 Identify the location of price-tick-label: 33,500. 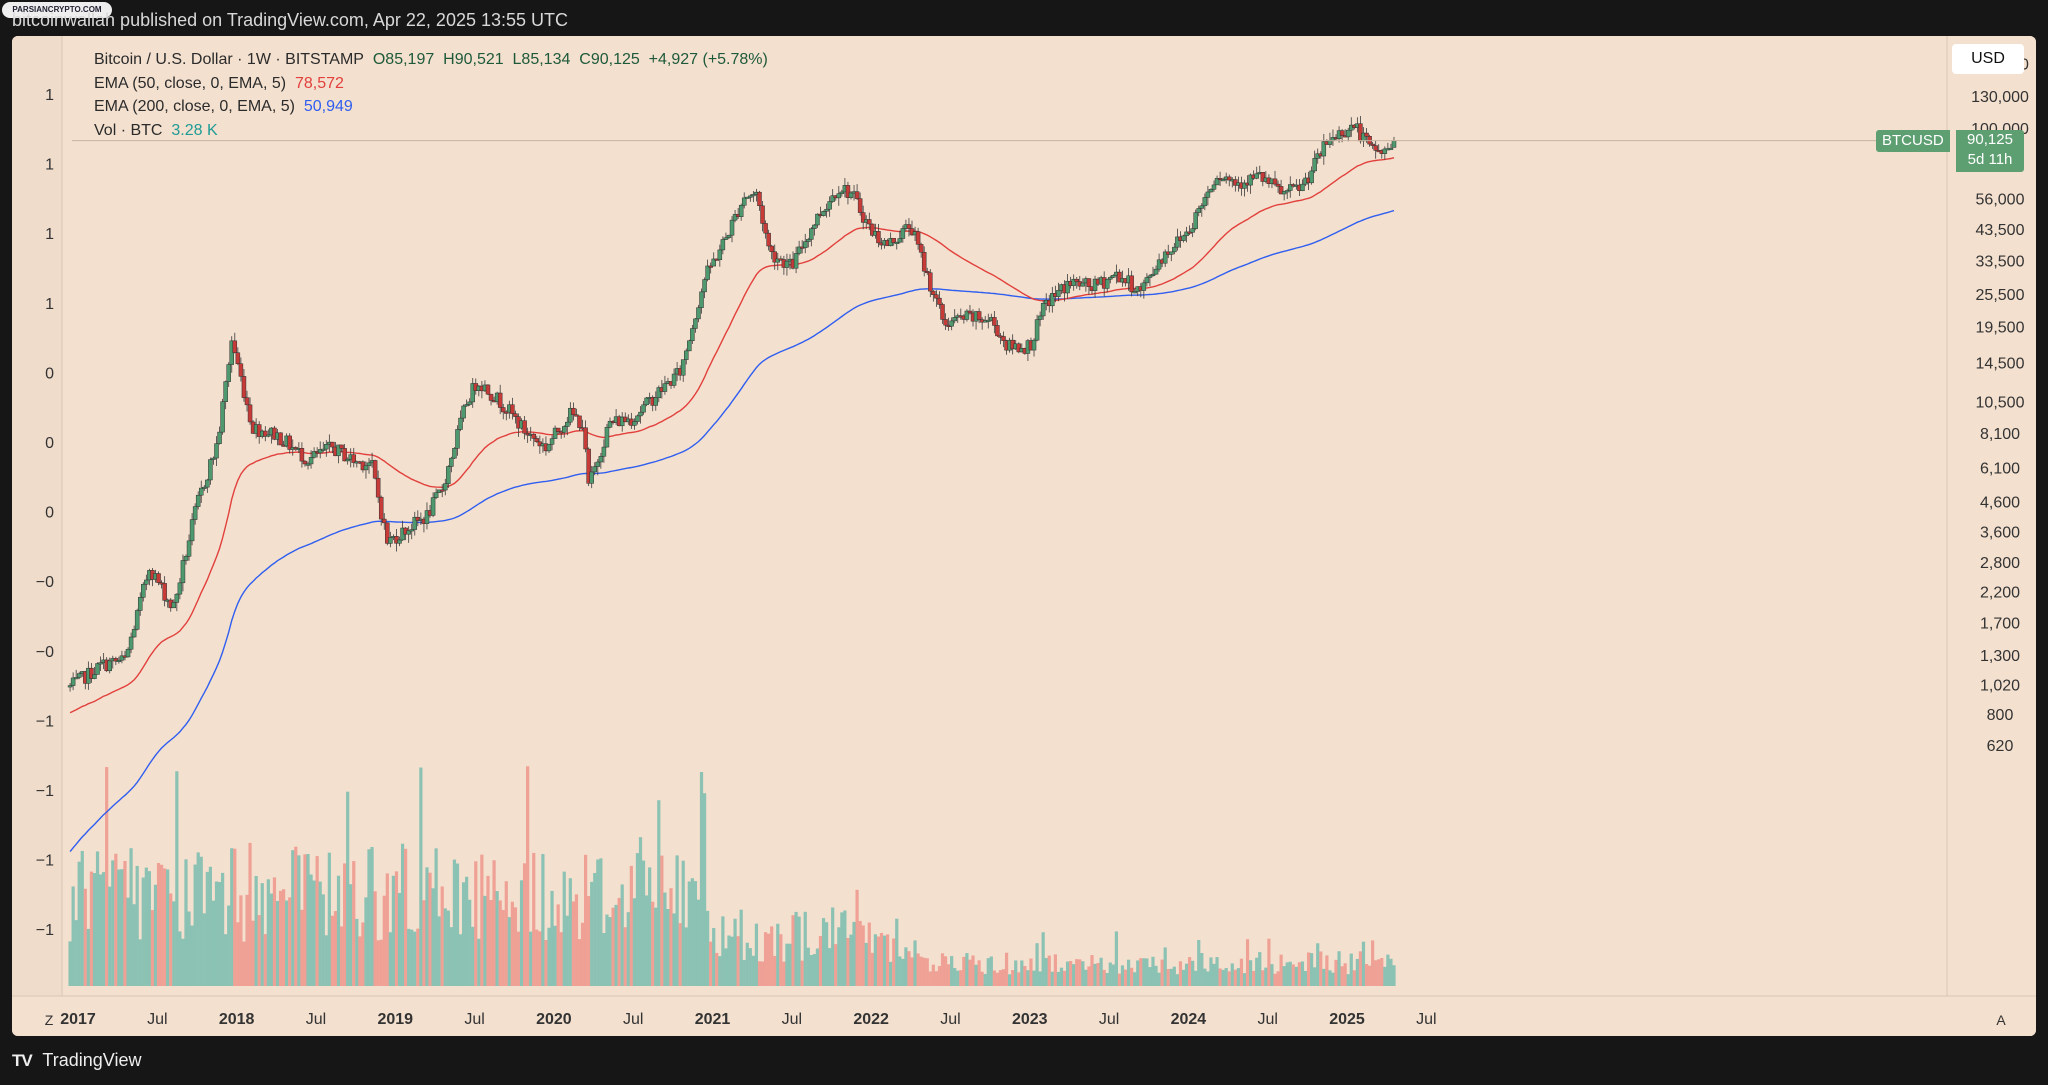
(2000, 262).